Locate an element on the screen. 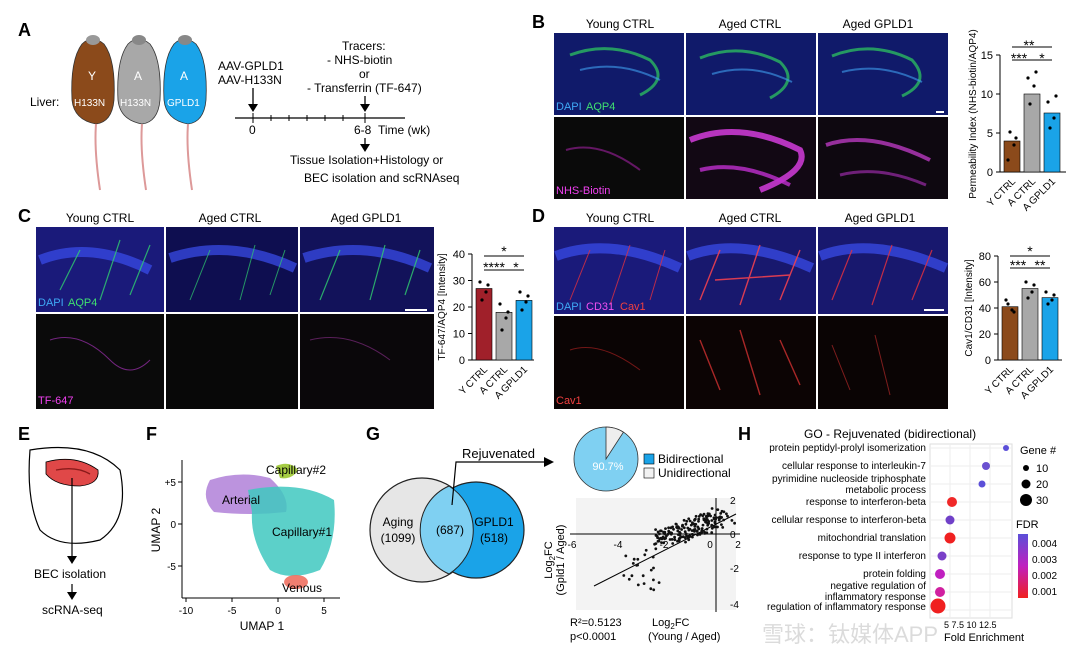  c-sig-1: * is located at coordinates (504, 251).